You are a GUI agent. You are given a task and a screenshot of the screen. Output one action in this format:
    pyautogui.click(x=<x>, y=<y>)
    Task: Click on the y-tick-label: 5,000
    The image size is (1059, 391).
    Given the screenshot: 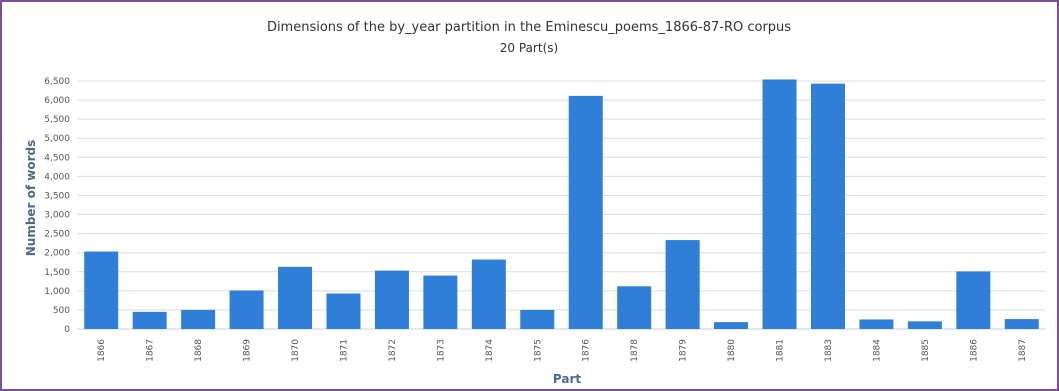 What is the action you would take?
    pyautogui.click(x=57, y=139)
    